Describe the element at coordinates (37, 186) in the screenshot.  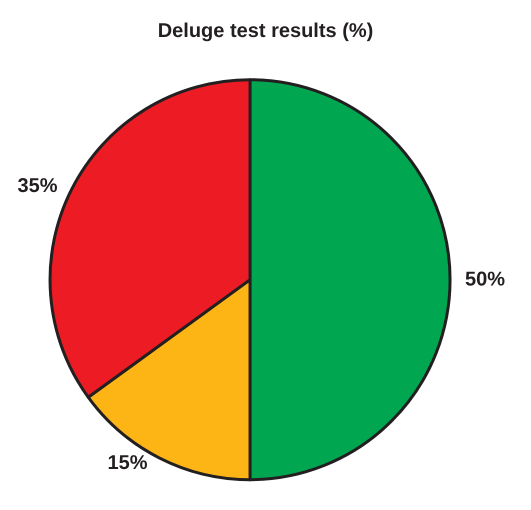
I see `data-label: 35%` at that location.